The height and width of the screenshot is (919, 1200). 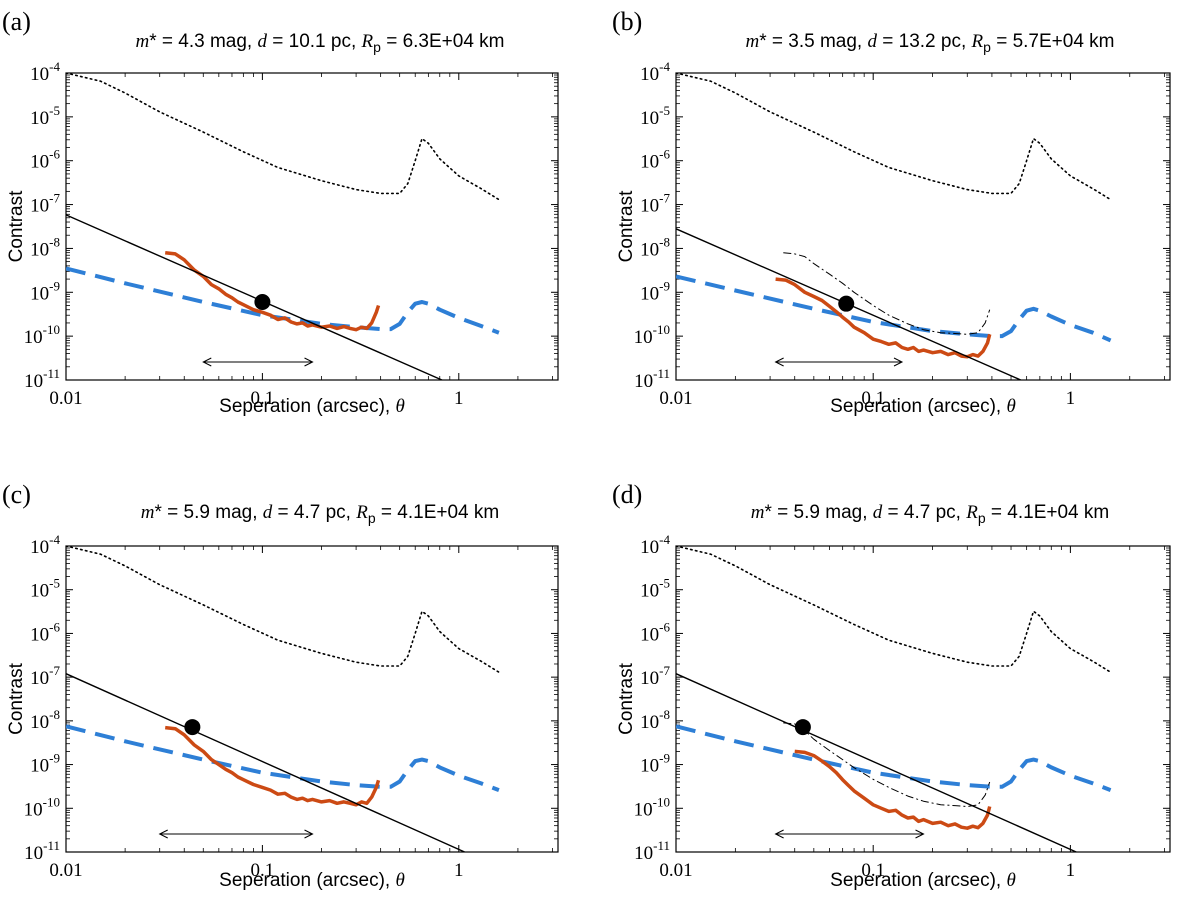 I want to click on x-axis-theta-symbol: θ, so click(x=400, y=406).